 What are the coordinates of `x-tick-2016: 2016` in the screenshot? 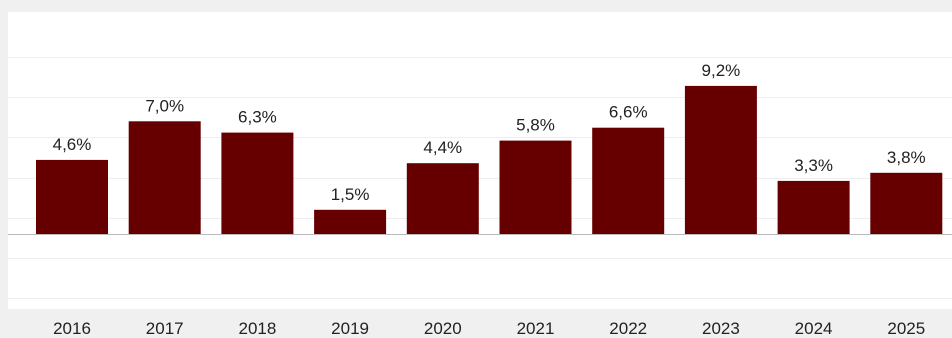 It's located at (72, 328).